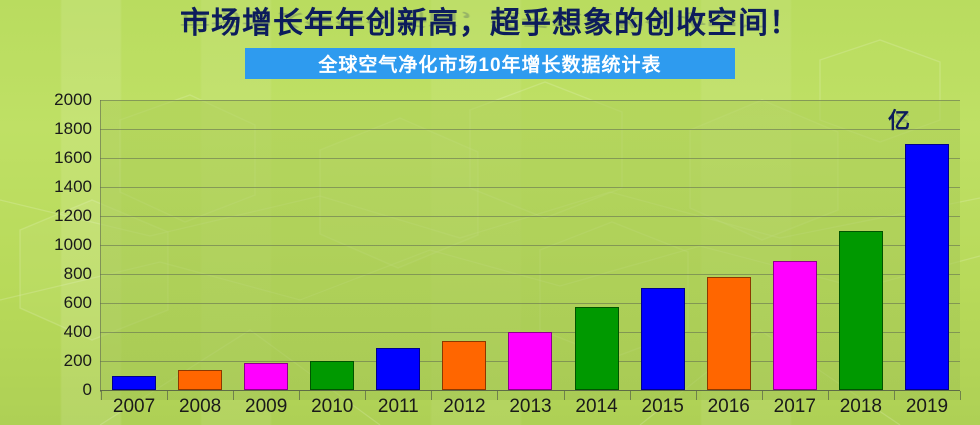  I want to click on page-title-reflection: 市场增长年年创新高，超乎想象的创收空间！, so click(490, 19).